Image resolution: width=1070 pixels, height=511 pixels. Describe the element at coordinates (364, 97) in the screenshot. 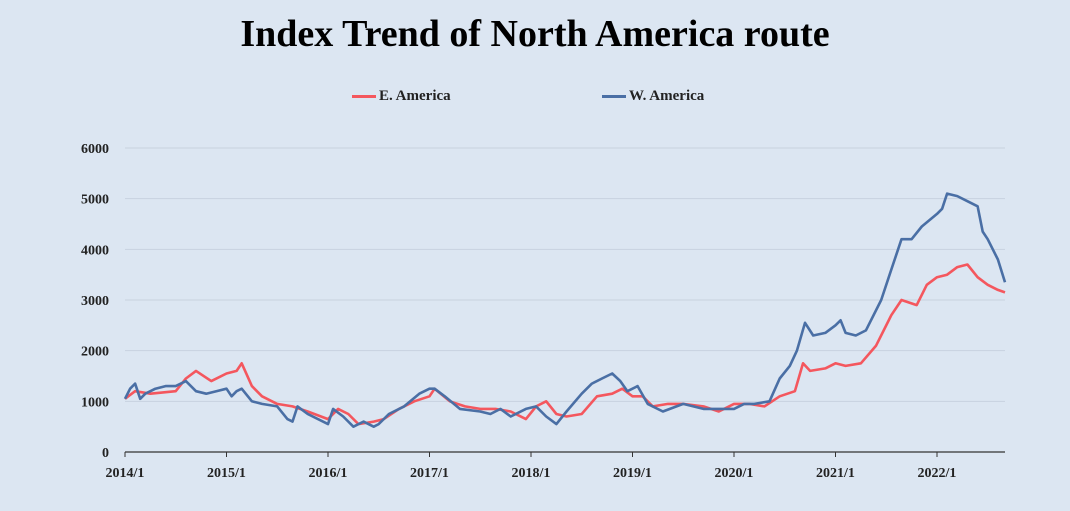

I see `legend-swatch-e-america` at that location.